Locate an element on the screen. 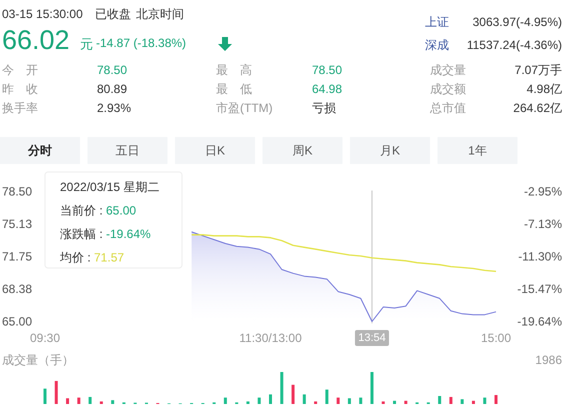 This screenshot has width=565, height=413. text: 80.89 is located at coordinates (112, 89).